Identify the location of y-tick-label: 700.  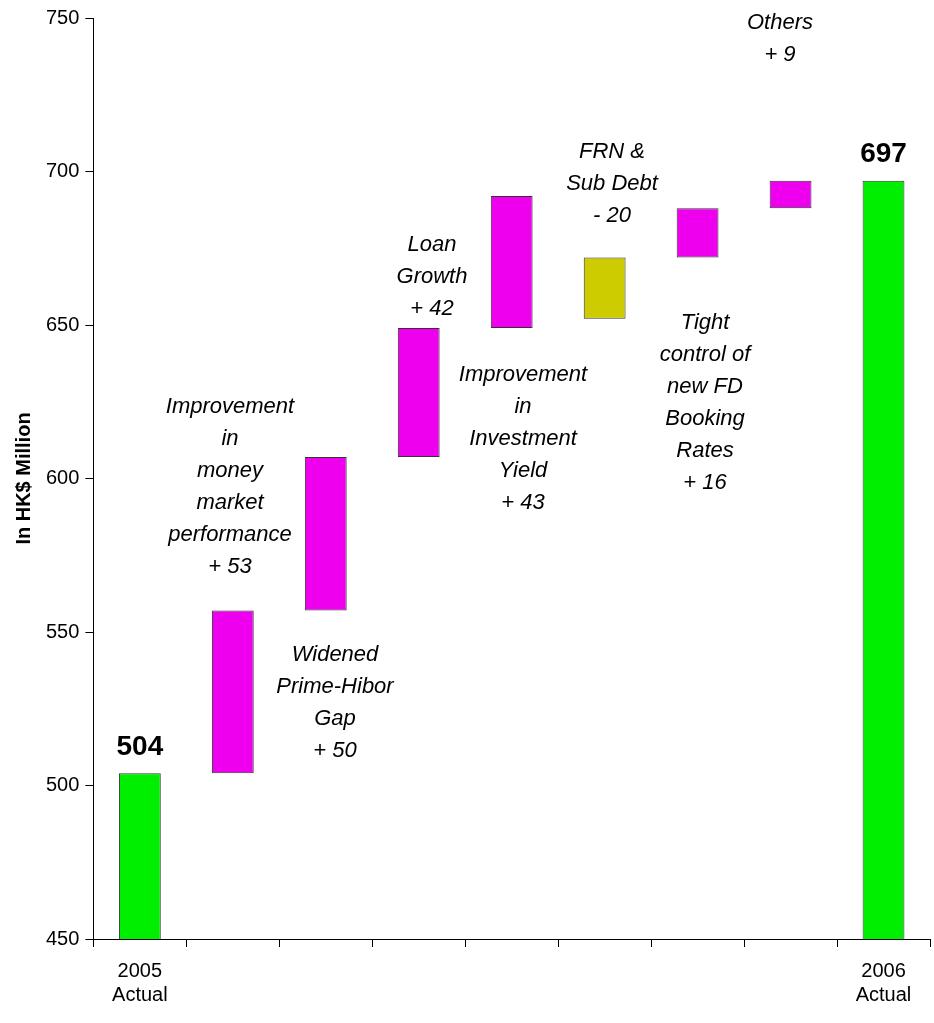
(62, 170).